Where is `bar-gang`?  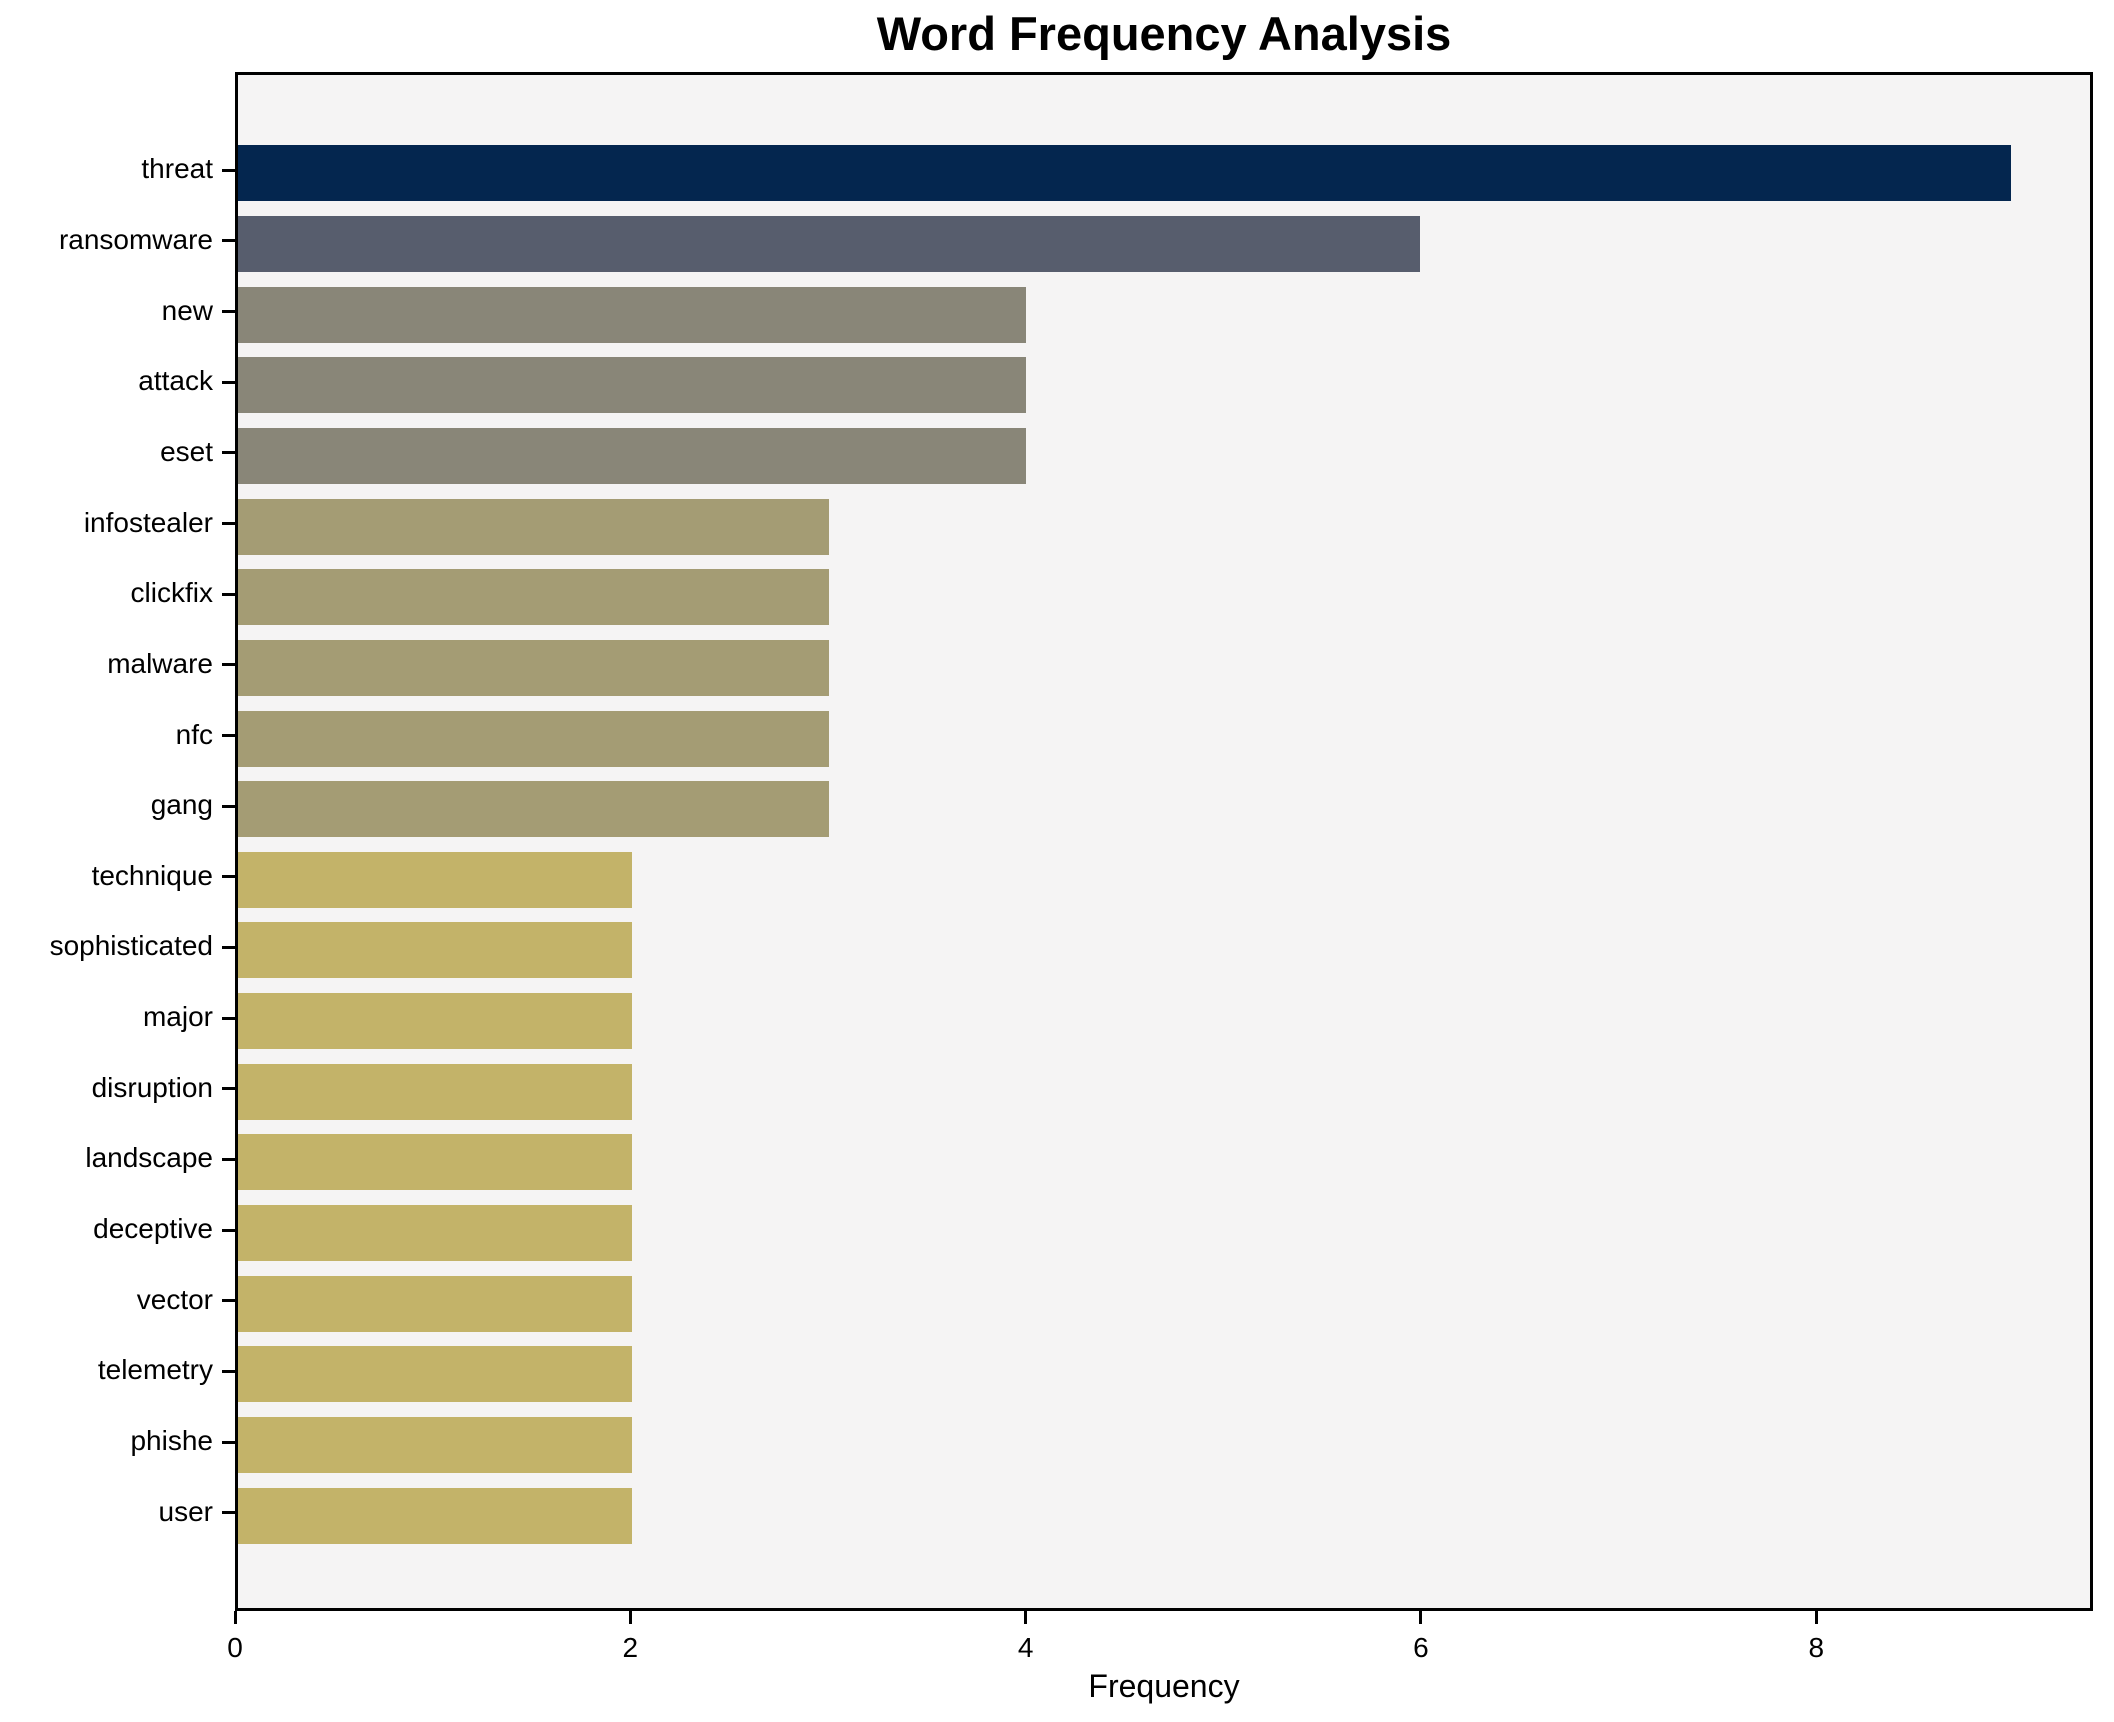 bar-gang is located at coordinates (534, 809).